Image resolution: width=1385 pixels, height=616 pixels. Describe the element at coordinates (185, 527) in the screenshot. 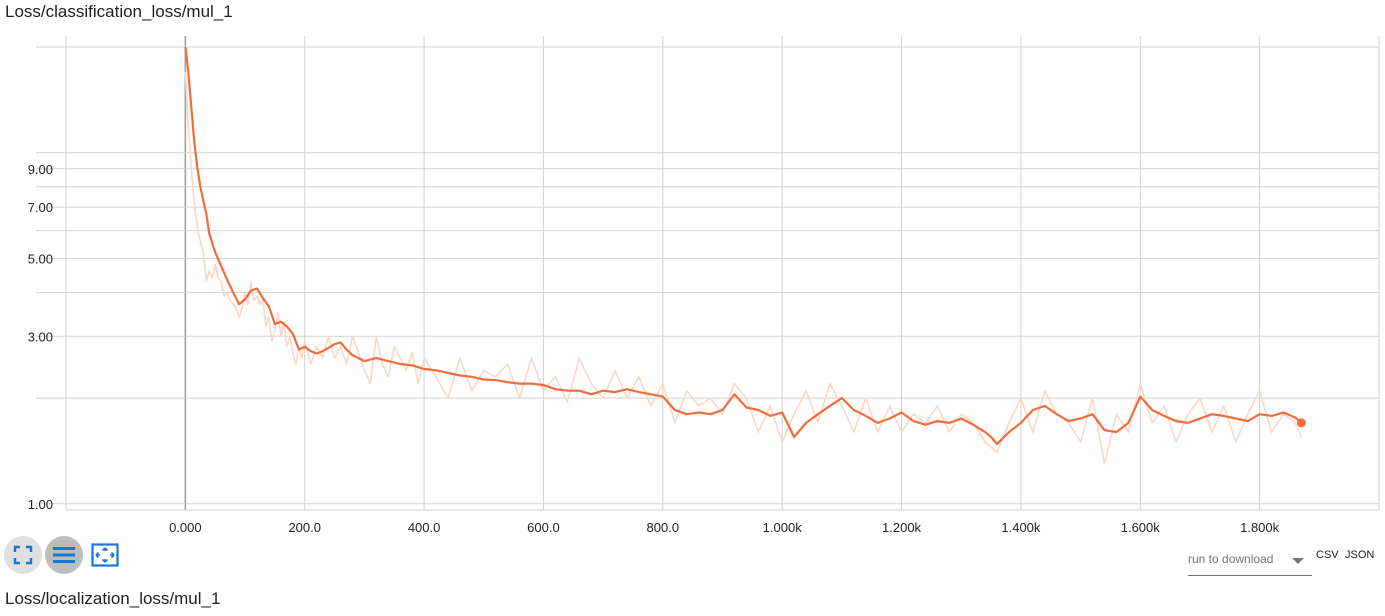

I see `x-tick-label: 0.000` at that location.